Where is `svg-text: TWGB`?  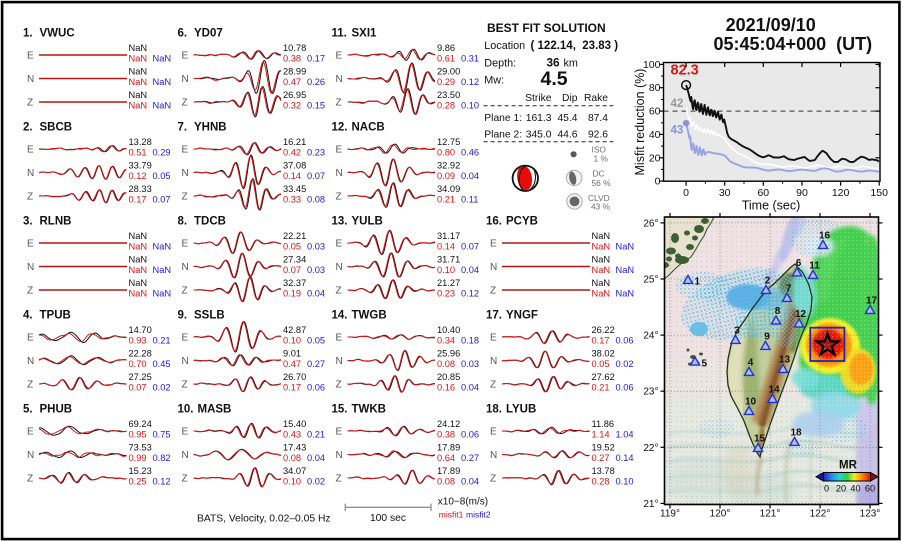 svg-text: TWGB is located at coordinates (369, 315).